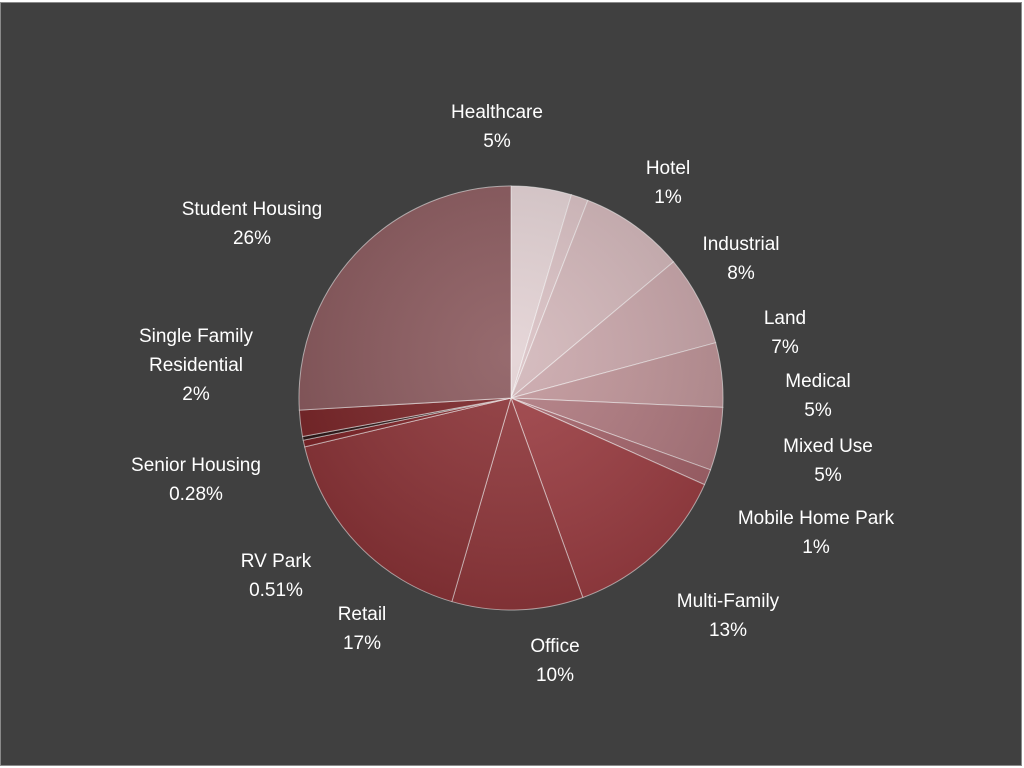  I want to click on data-label-name: Industrial, so click(740, 244).